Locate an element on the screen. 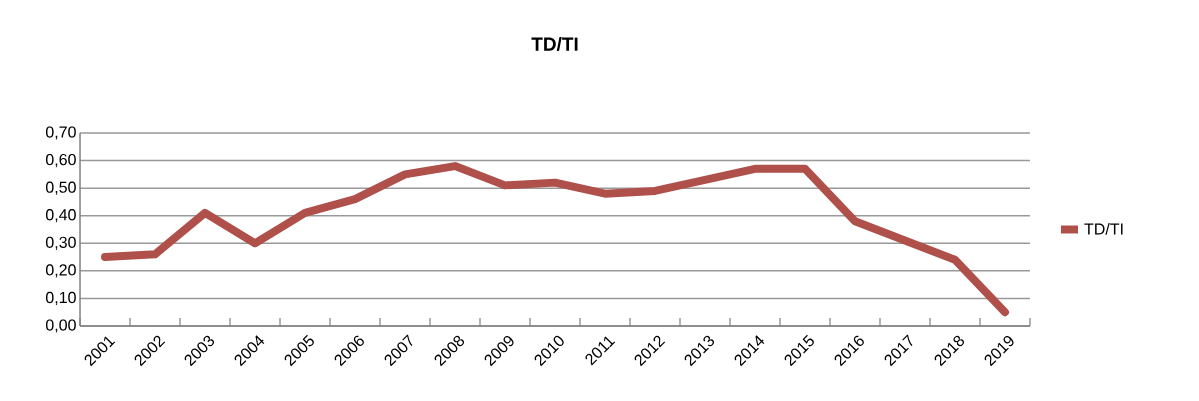 The width and height of the screenshot is (1199, 401). y-tick-label: 0,60 is located at coordinates (60, 160).